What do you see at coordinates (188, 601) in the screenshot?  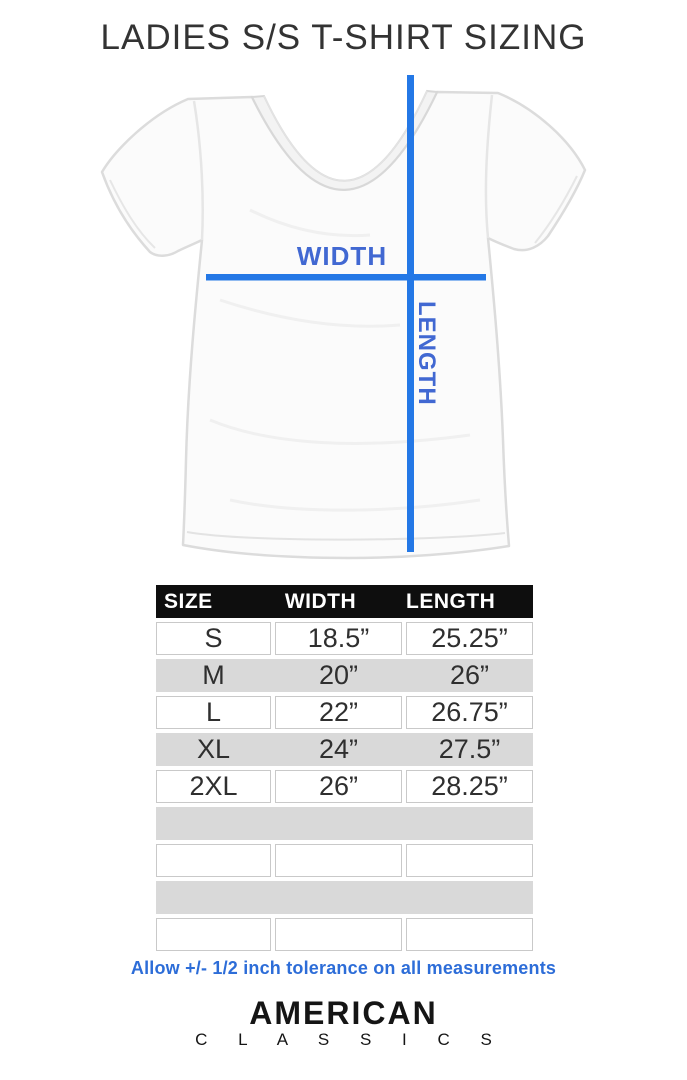 I see `header-size: SIZE` at bounding box center [188, 601].